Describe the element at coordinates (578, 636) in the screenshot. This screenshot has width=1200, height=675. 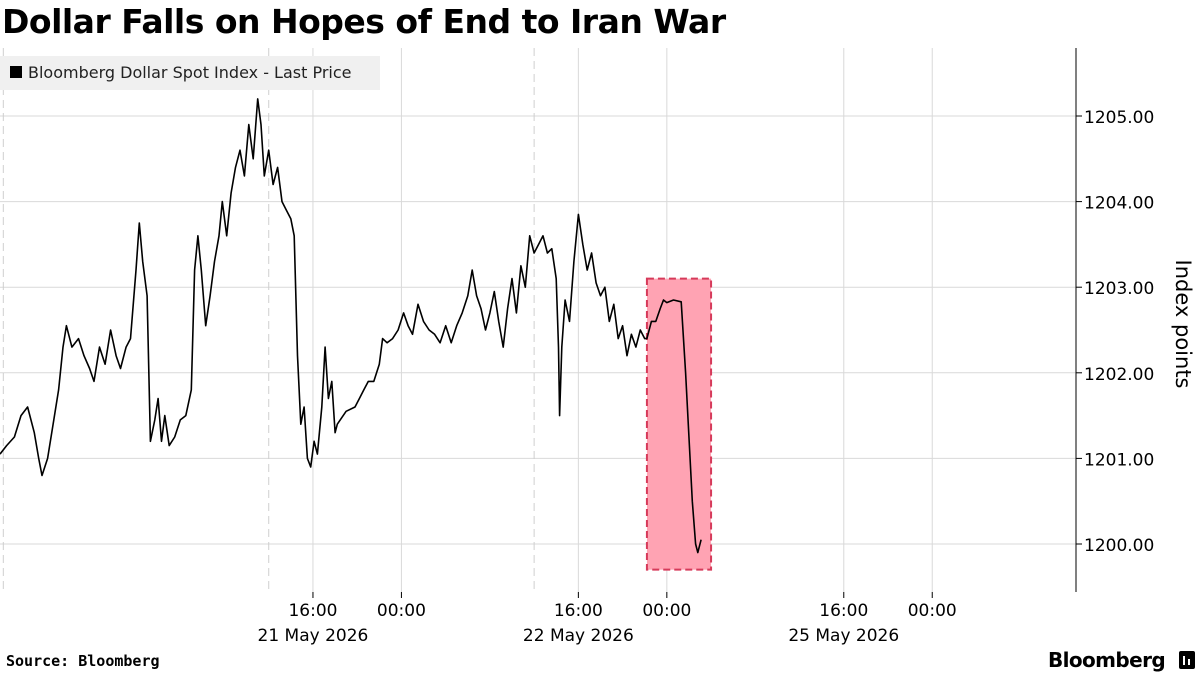
I see `x-date-label: 22 May 2026` at that location.